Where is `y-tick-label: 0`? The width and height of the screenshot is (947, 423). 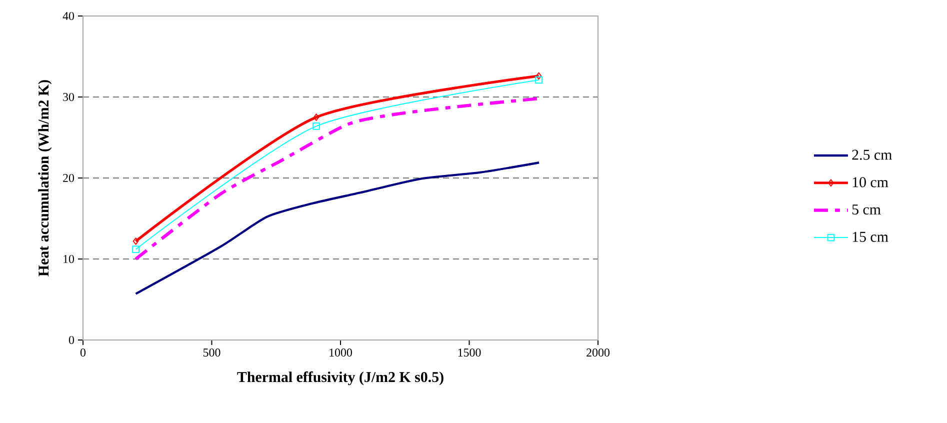 y-tick-label: 0 is located at coordinates (71, 340).